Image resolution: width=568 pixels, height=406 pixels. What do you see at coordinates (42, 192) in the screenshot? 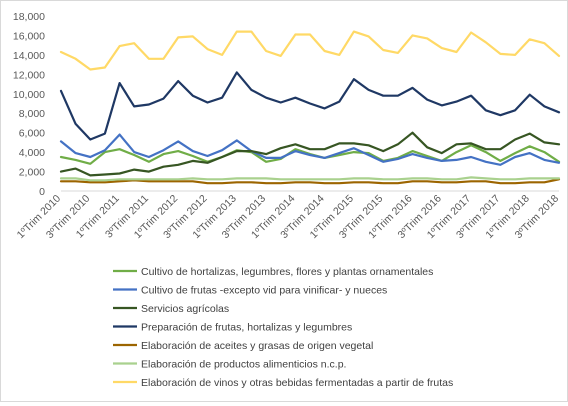
I see `y-tick-label: 0` at bounding box center [42, 192].